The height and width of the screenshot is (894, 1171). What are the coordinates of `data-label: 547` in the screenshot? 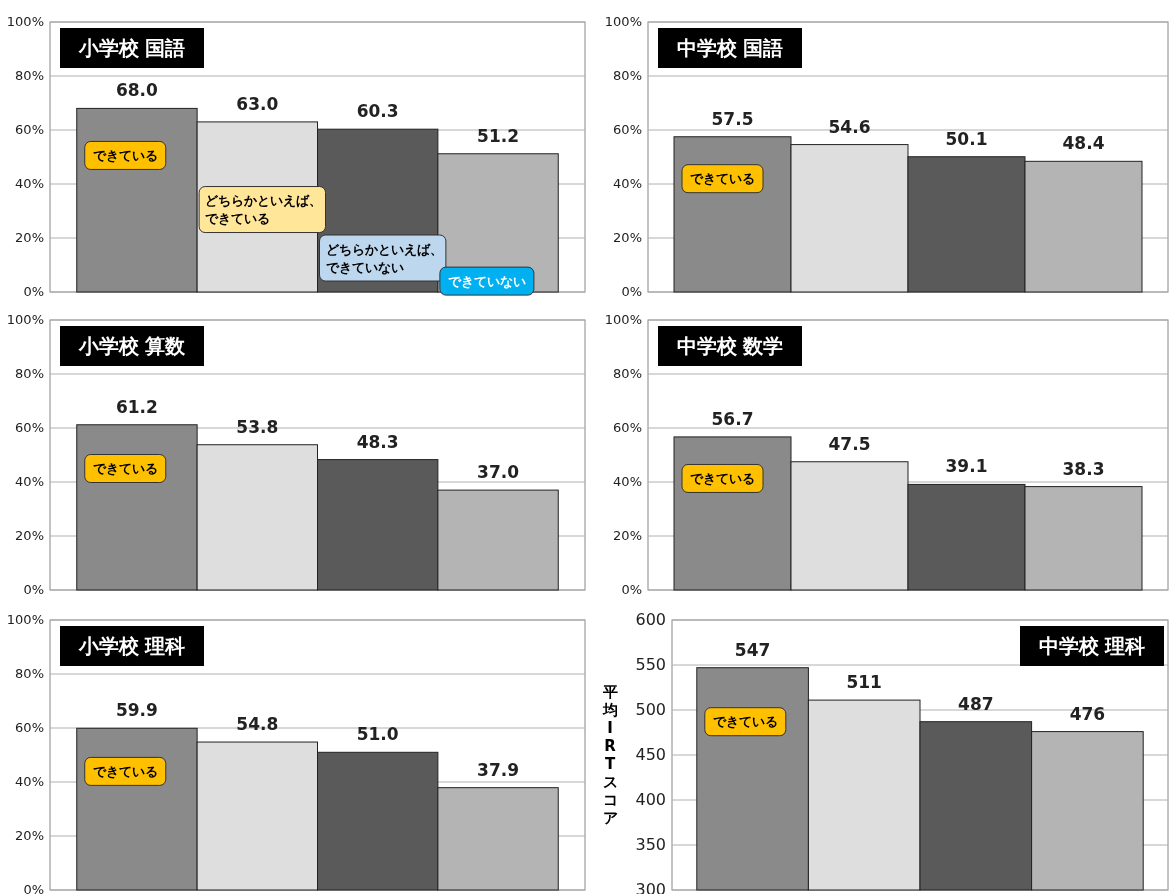 It's located at (752, 649).